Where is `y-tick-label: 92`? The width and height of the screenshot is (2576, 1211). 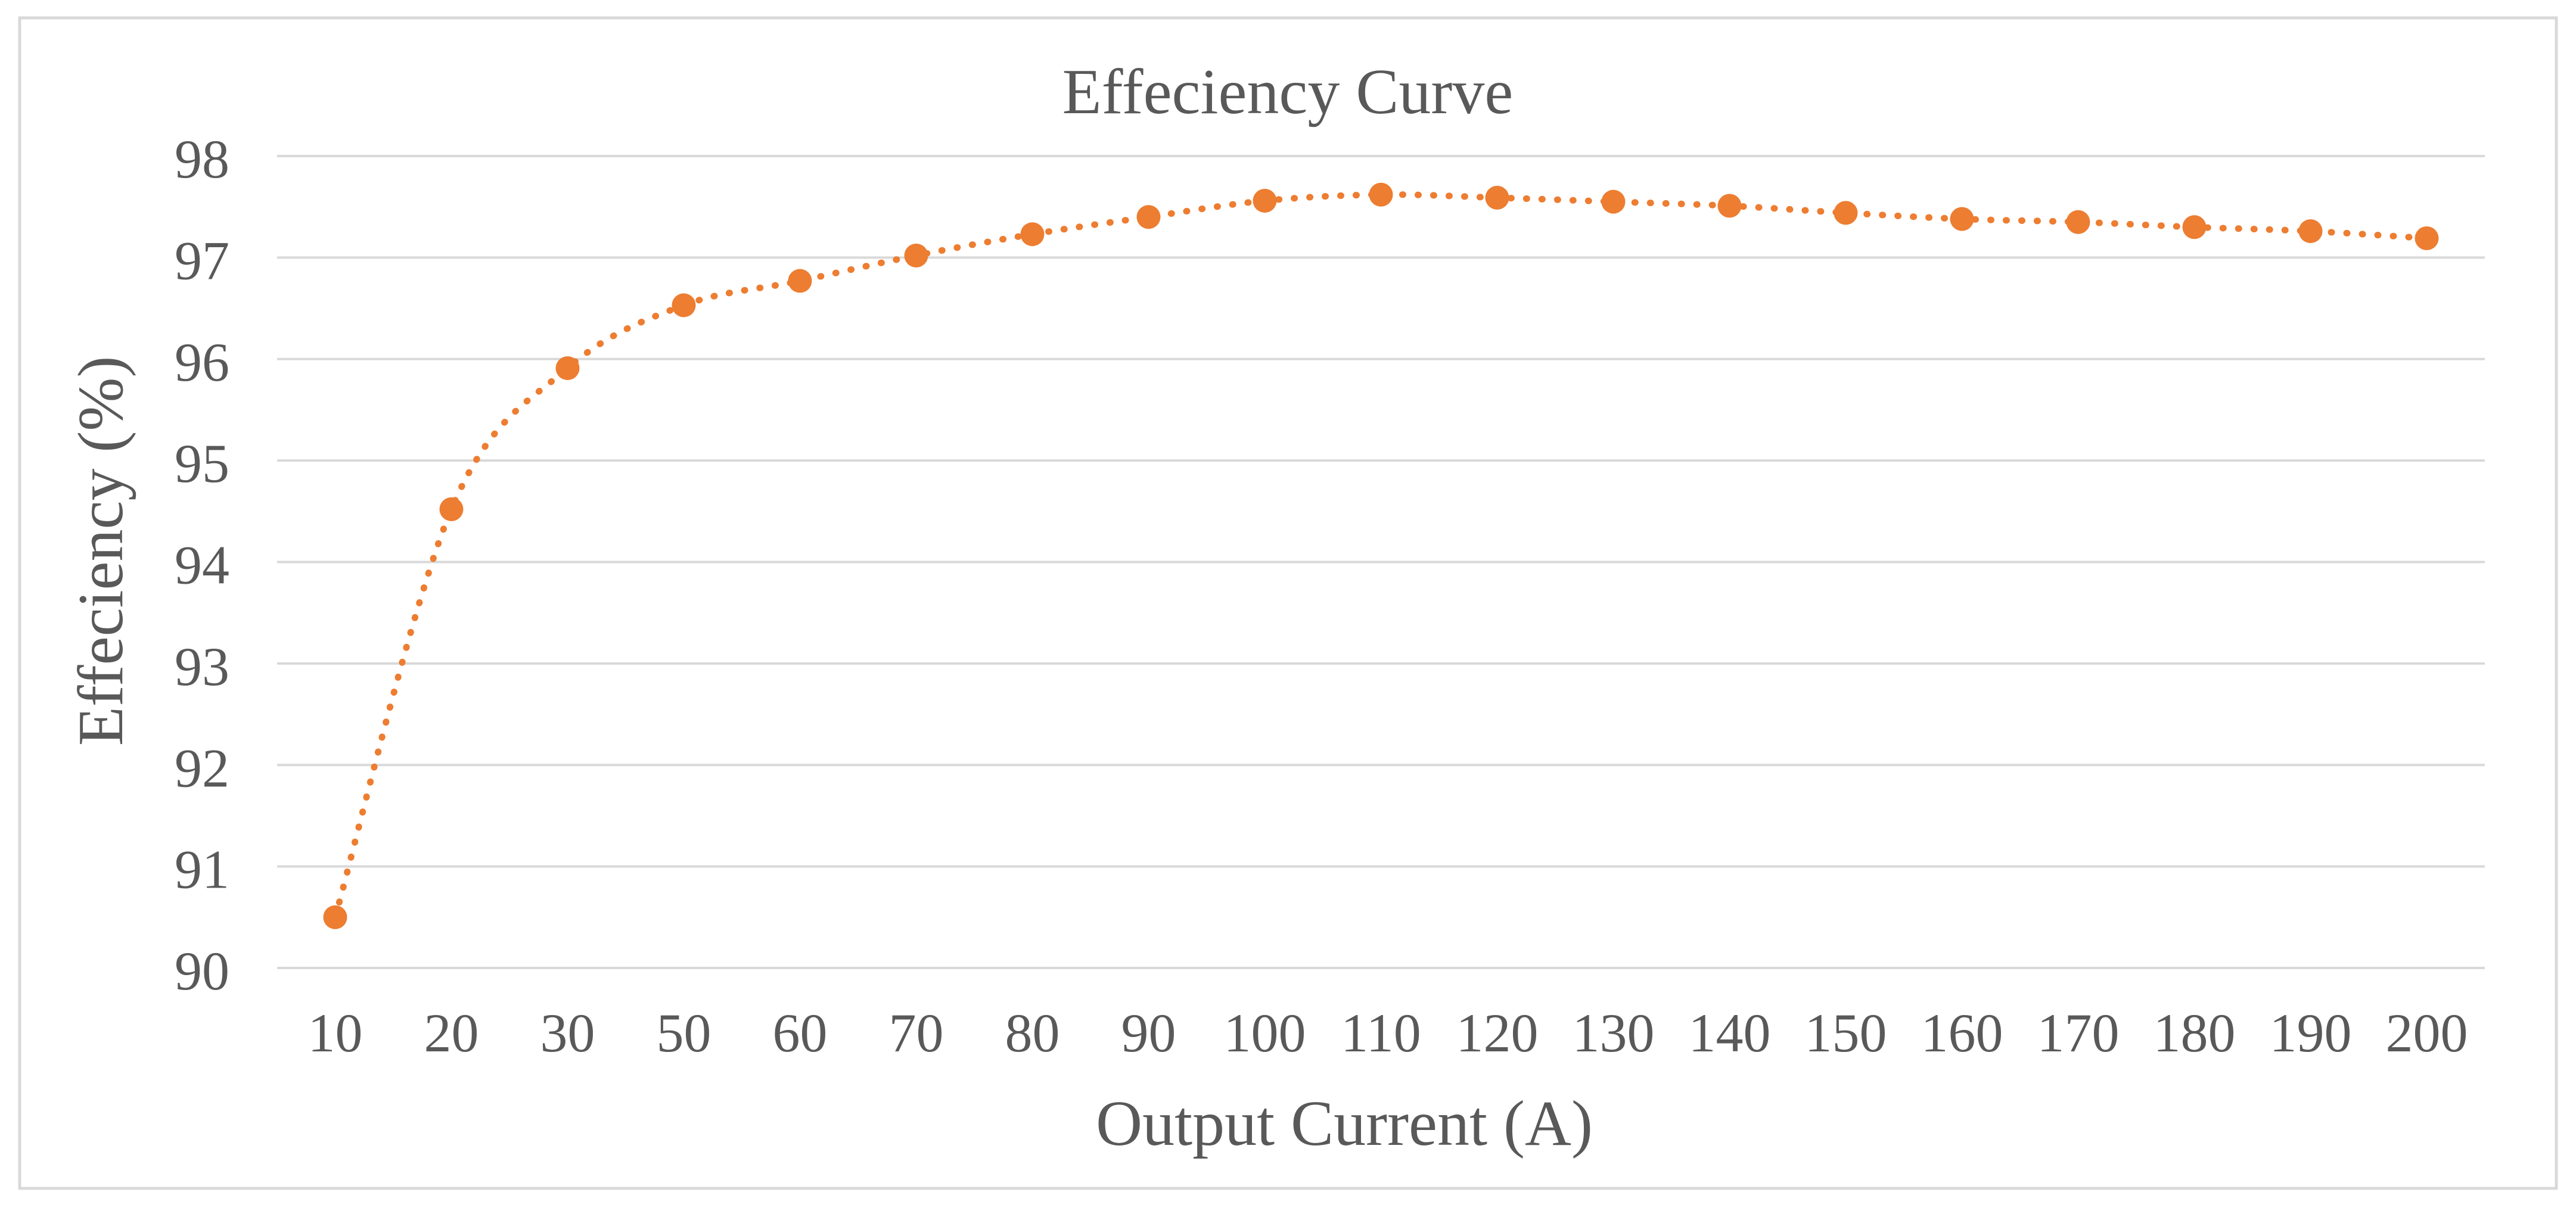
y-tick-label: 92 is located at coordinates (202, 767).